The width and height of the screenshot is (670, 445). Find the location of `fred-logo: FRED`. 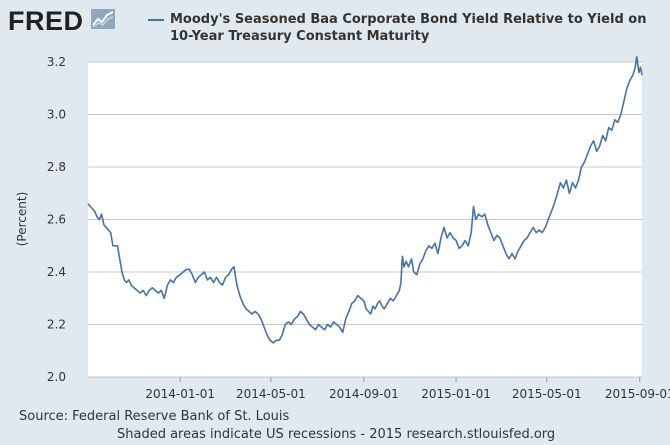

fred-logo: FRED is located at coordinates (46, 21).